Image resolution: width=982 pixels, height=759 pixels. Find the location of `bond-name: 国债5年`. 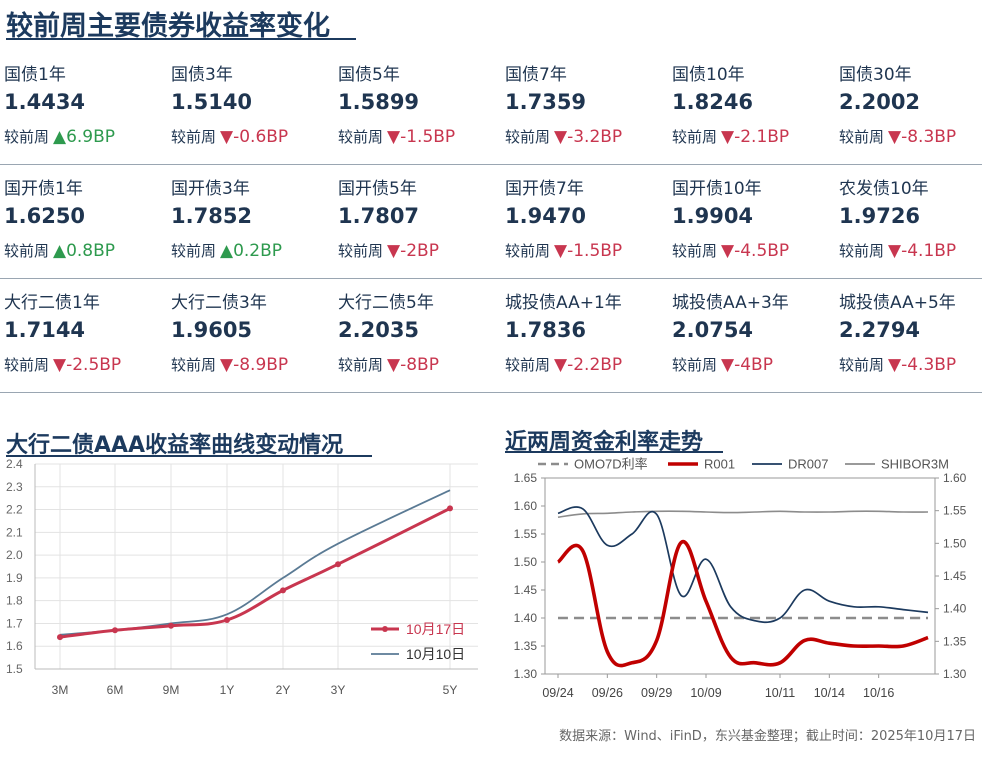

bond-name: 国债5年 is located at coordinates (369, 75).